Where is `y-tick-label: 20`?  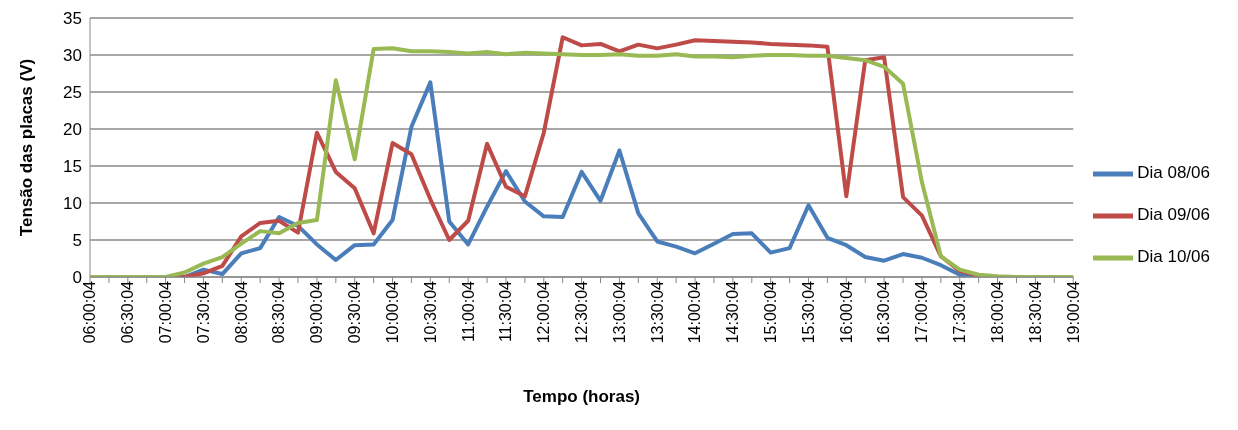 y-tick-label: 20 is located at coordinates (72, 130).